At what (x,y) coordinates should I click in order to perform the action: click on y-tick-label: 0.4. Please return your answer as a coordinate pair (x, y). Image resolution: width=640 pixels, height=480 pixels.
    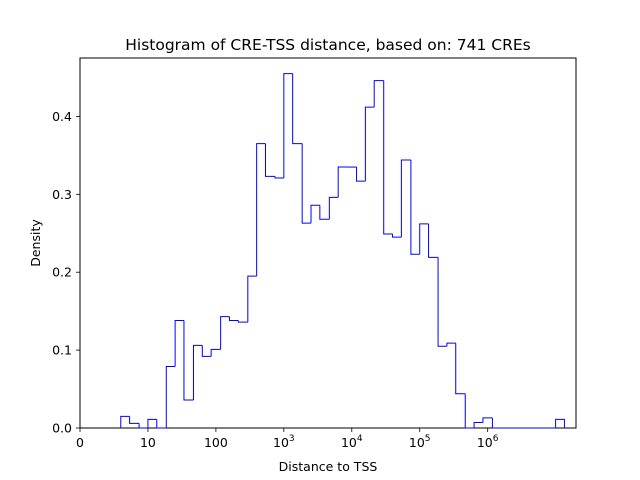
    Looking at the image, I should click on (62, 116).